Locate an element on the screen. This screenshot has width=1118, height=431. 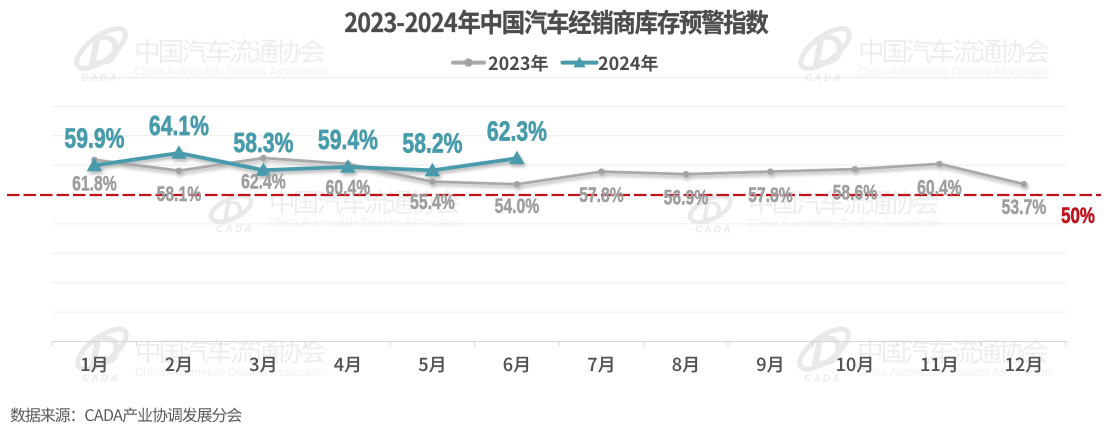
svg-text: 54.0% is located at coordinates (517, 206).